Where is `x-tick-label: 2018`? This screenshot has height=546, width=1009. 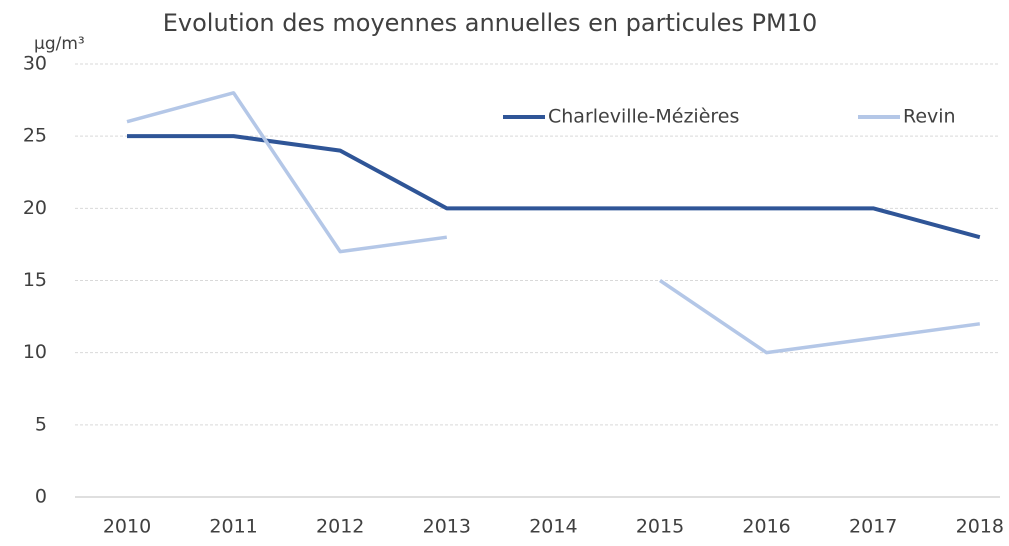 x-tick-label: 2018 is located at coordinates (980, 527).